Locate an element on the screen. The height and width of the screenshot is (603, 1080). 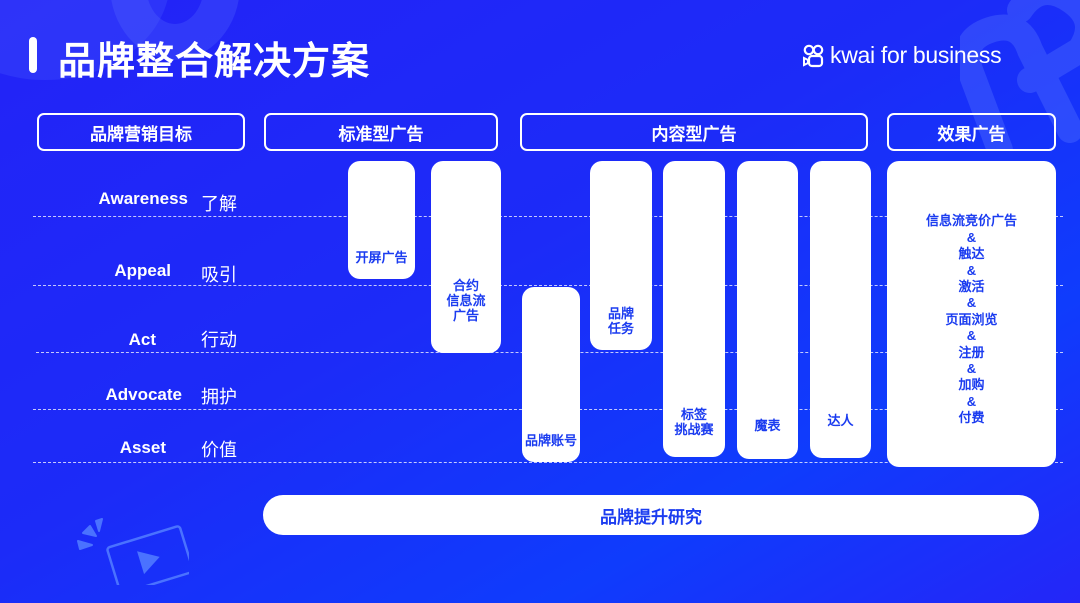
kwai-logo: kwai for business is located at coordinates (902, 55).